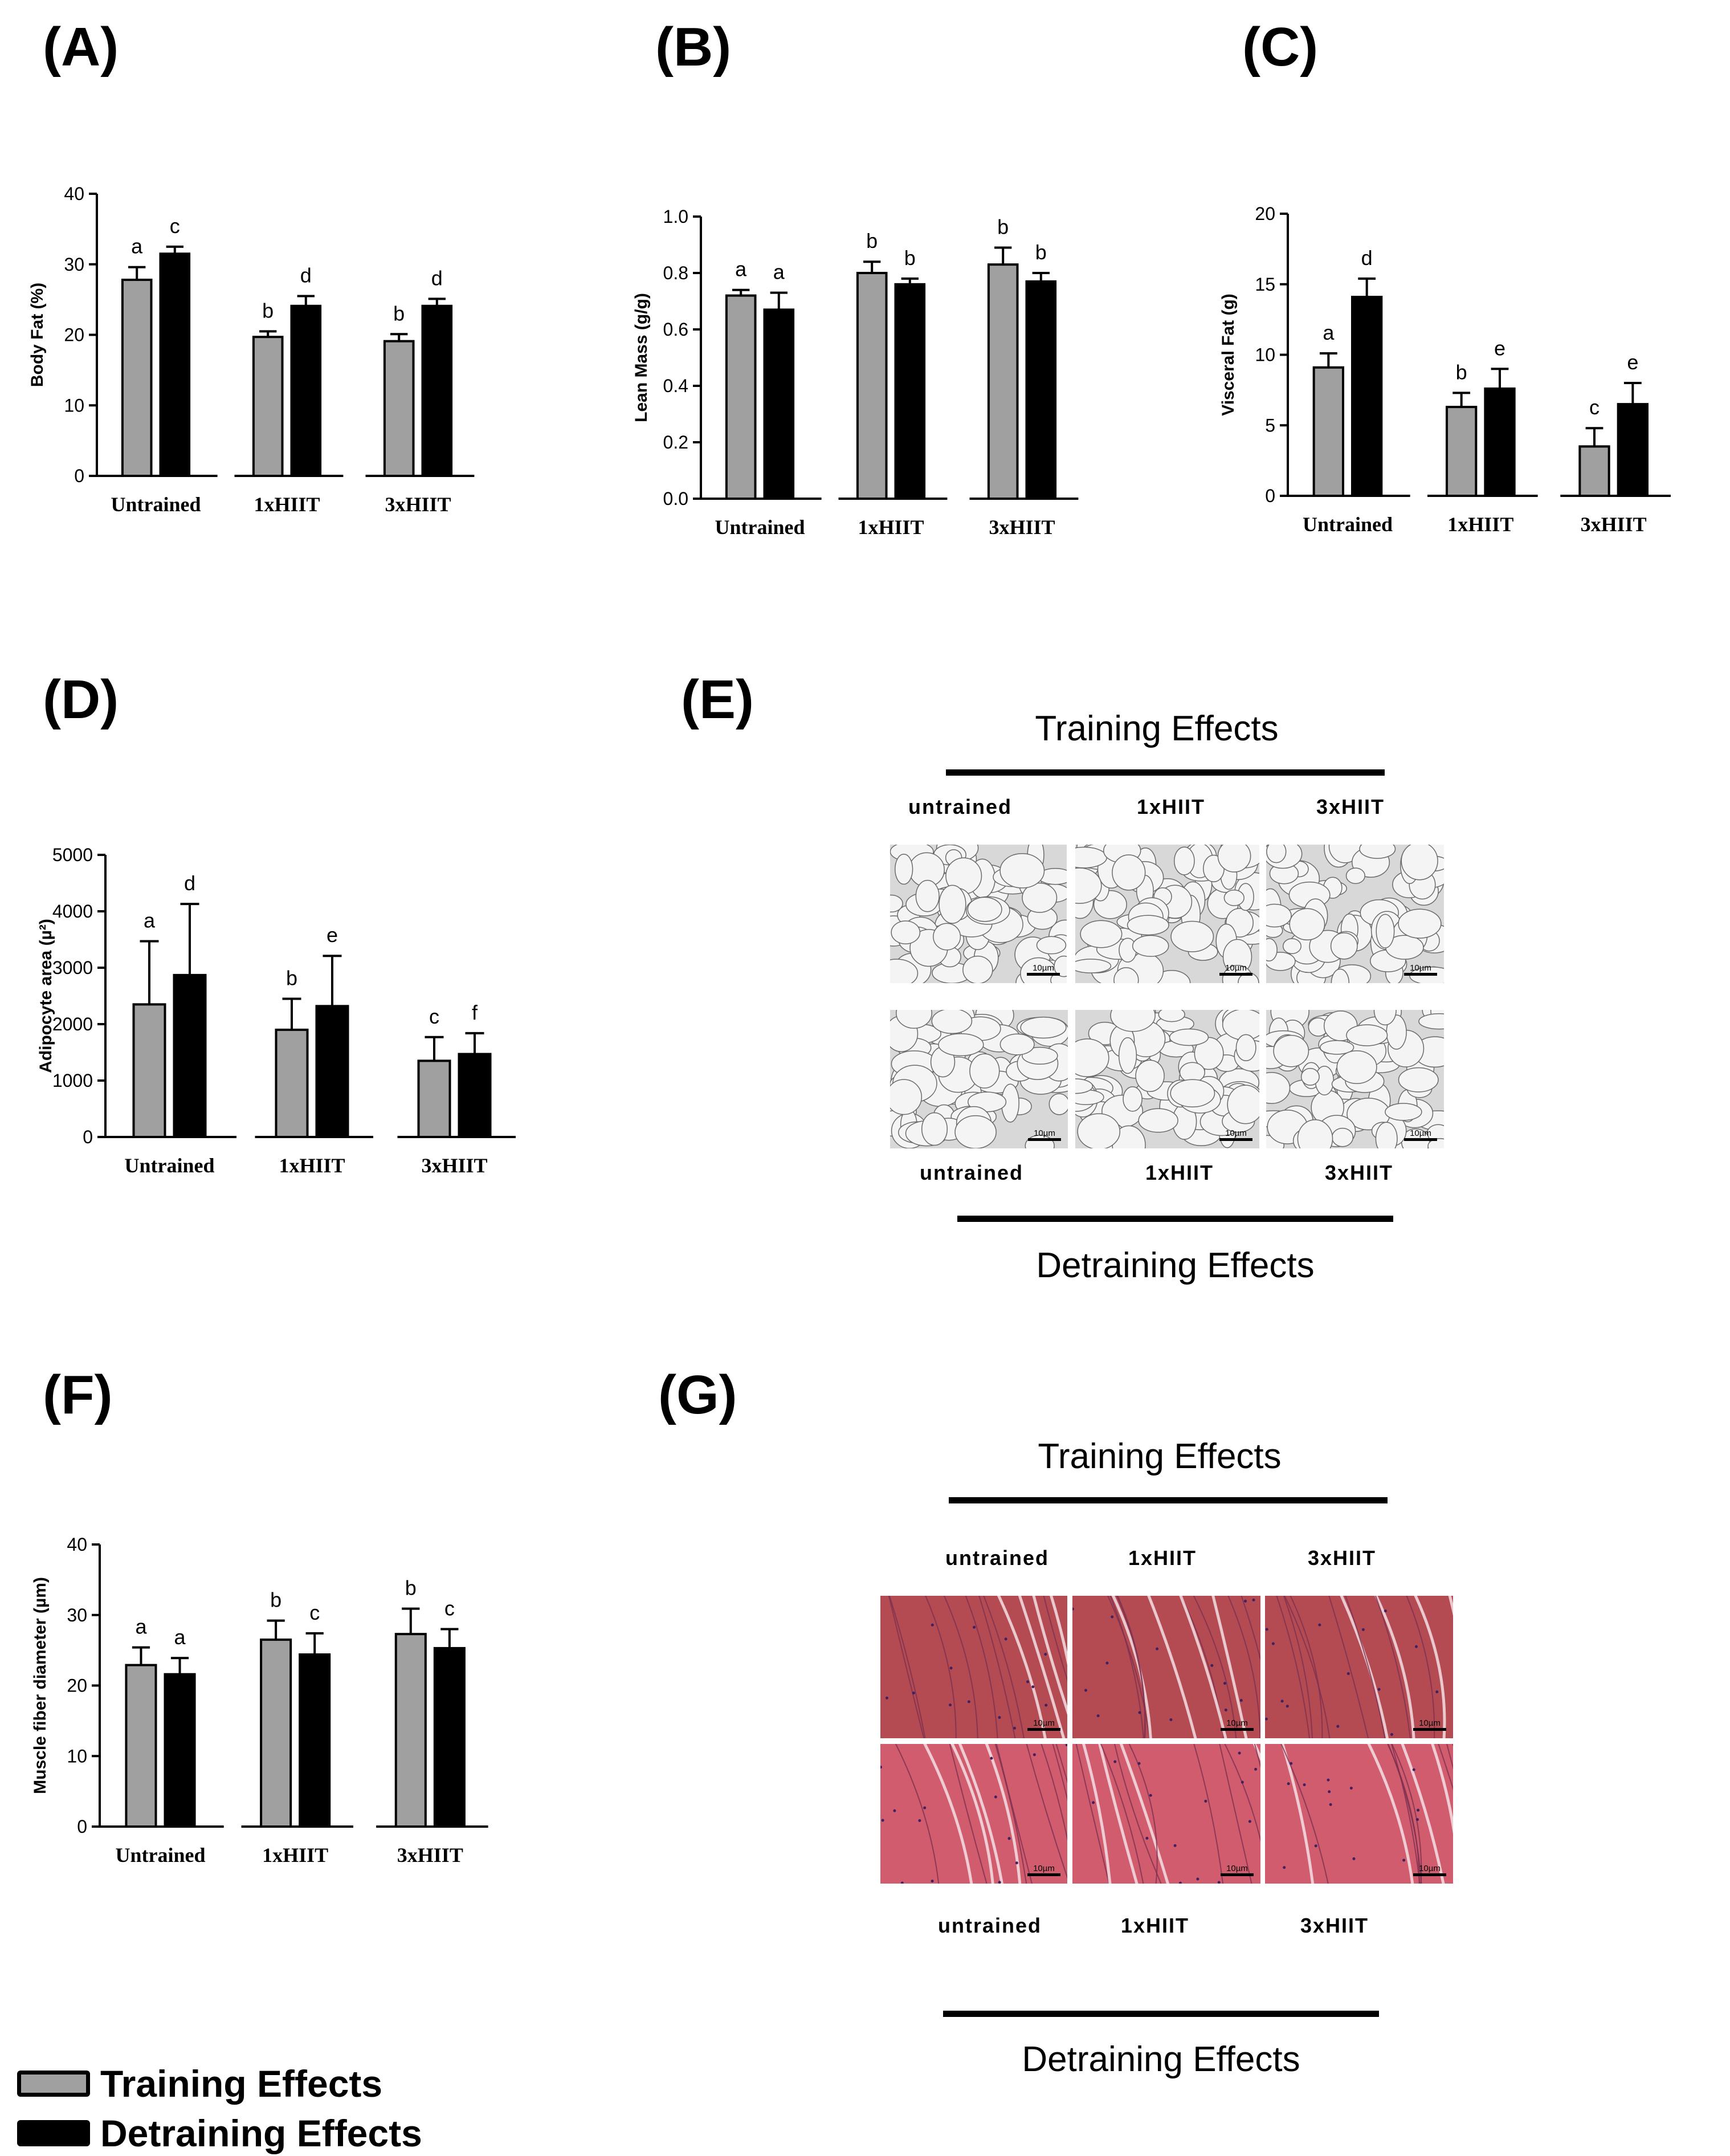 The width and height of the screenshot is (1730, 2156). What do you see at coordinates (77, 1615) in the screenshot?
I see `y-tick-label: 30` at bounding box center [77, 1615].